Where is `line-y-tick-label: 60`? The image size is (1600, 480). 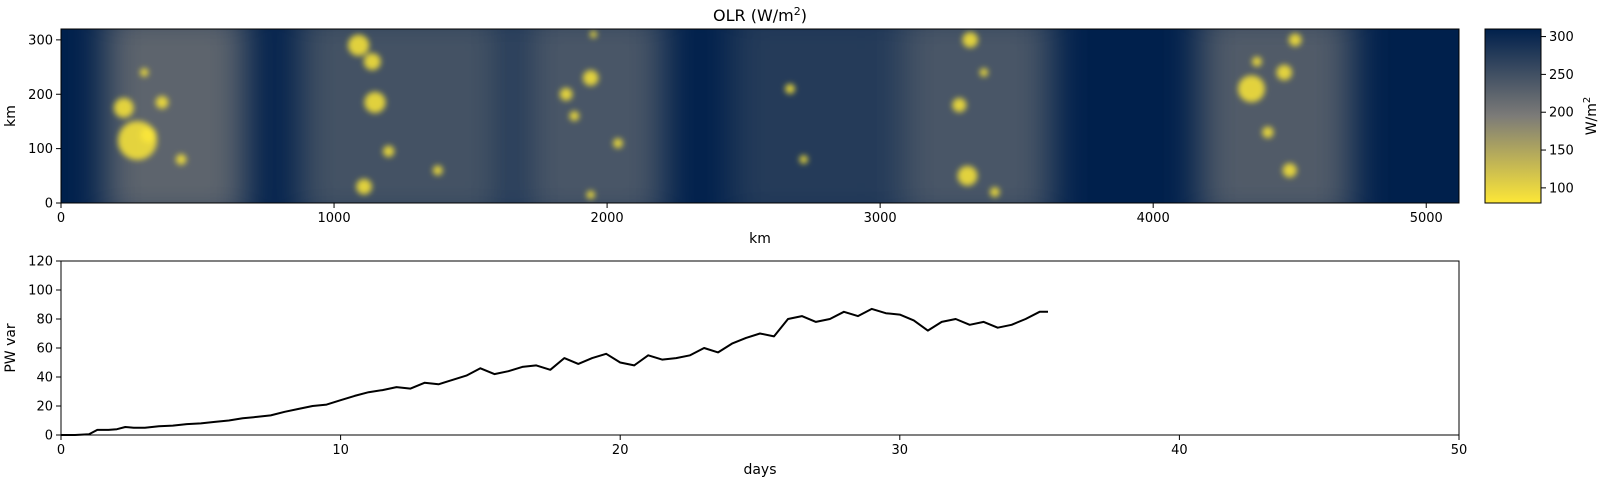
line-y-tick-label: 60 is located at coordinates (44, 349).